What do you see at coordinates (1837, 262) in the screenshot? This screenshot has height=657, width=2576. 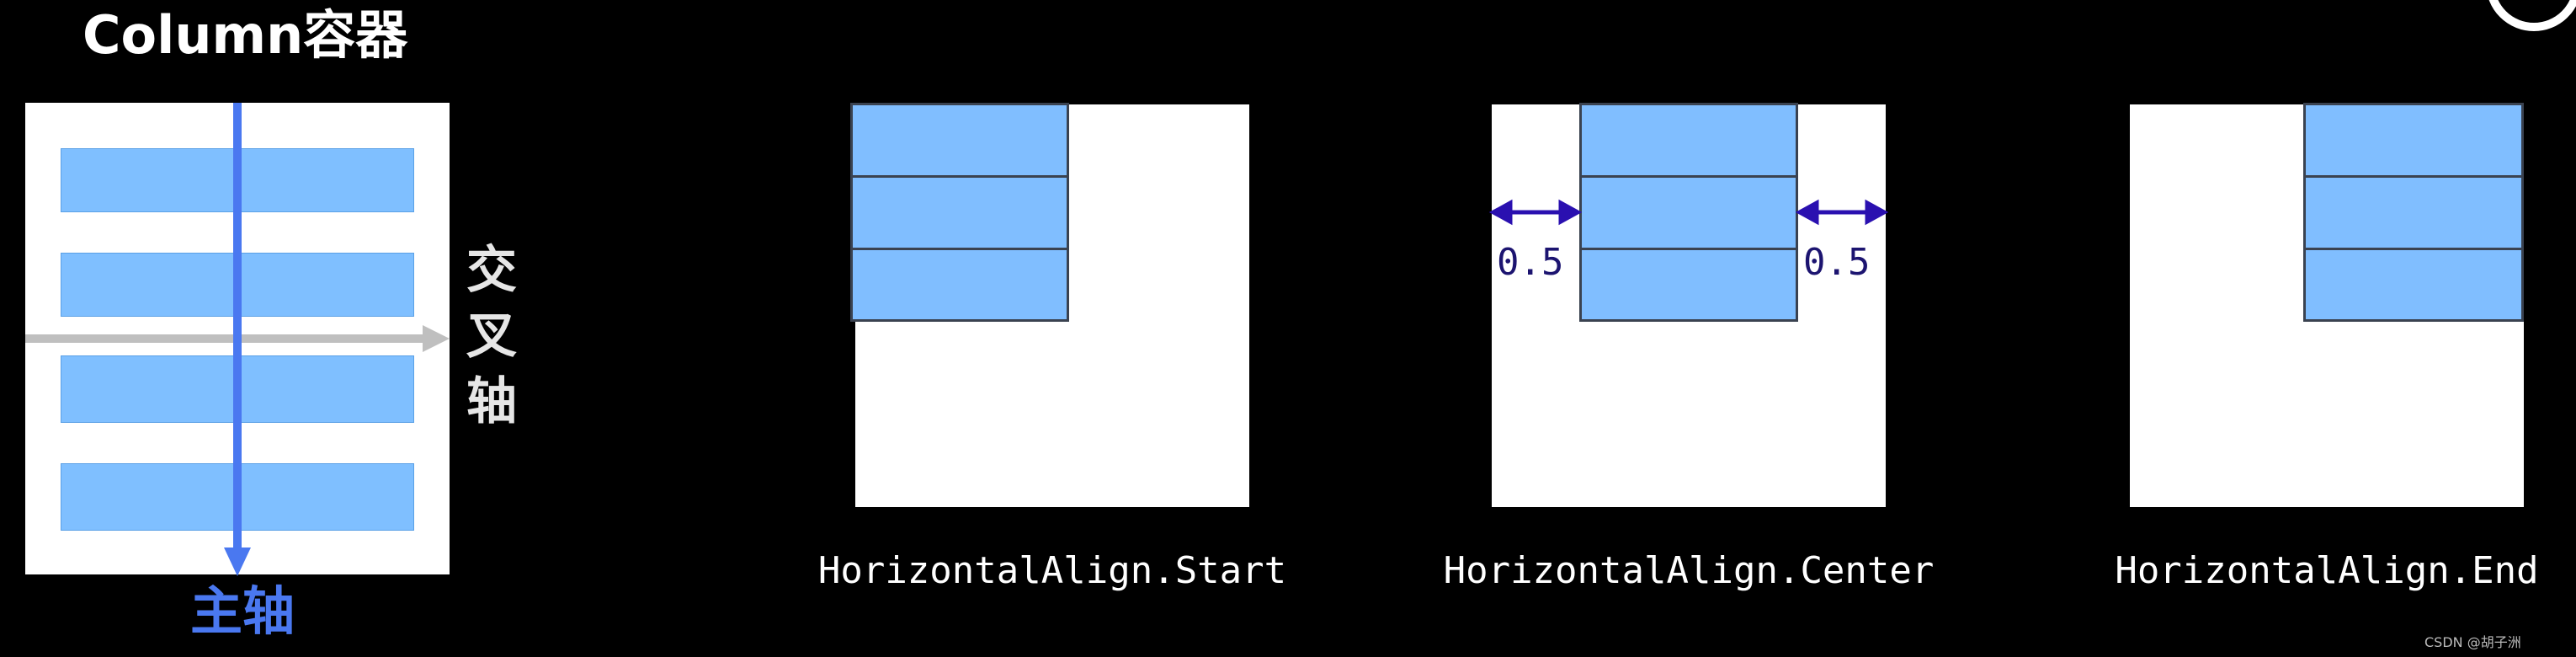 I see `right-gap-label: 0.5` at bounding box center [1837, 262].